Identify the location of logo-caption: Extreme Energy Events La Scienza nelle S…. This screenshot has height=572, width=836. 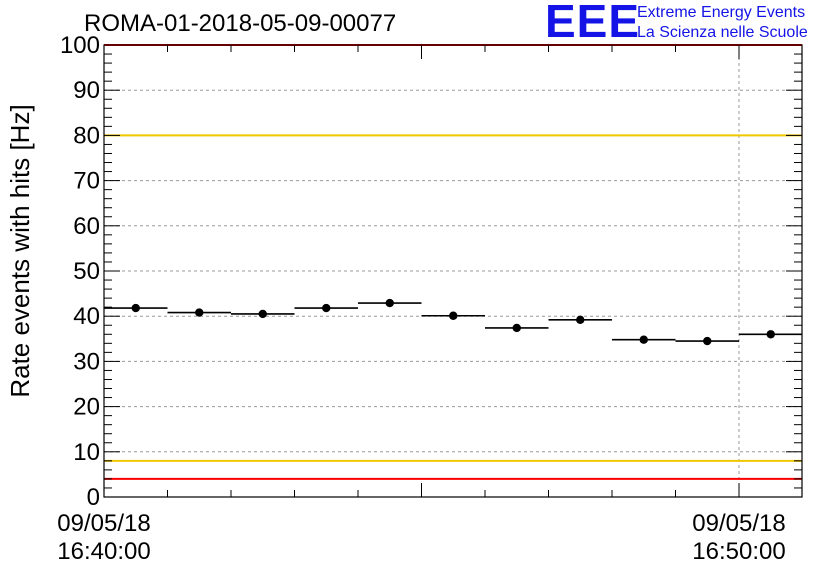
(722, 23).